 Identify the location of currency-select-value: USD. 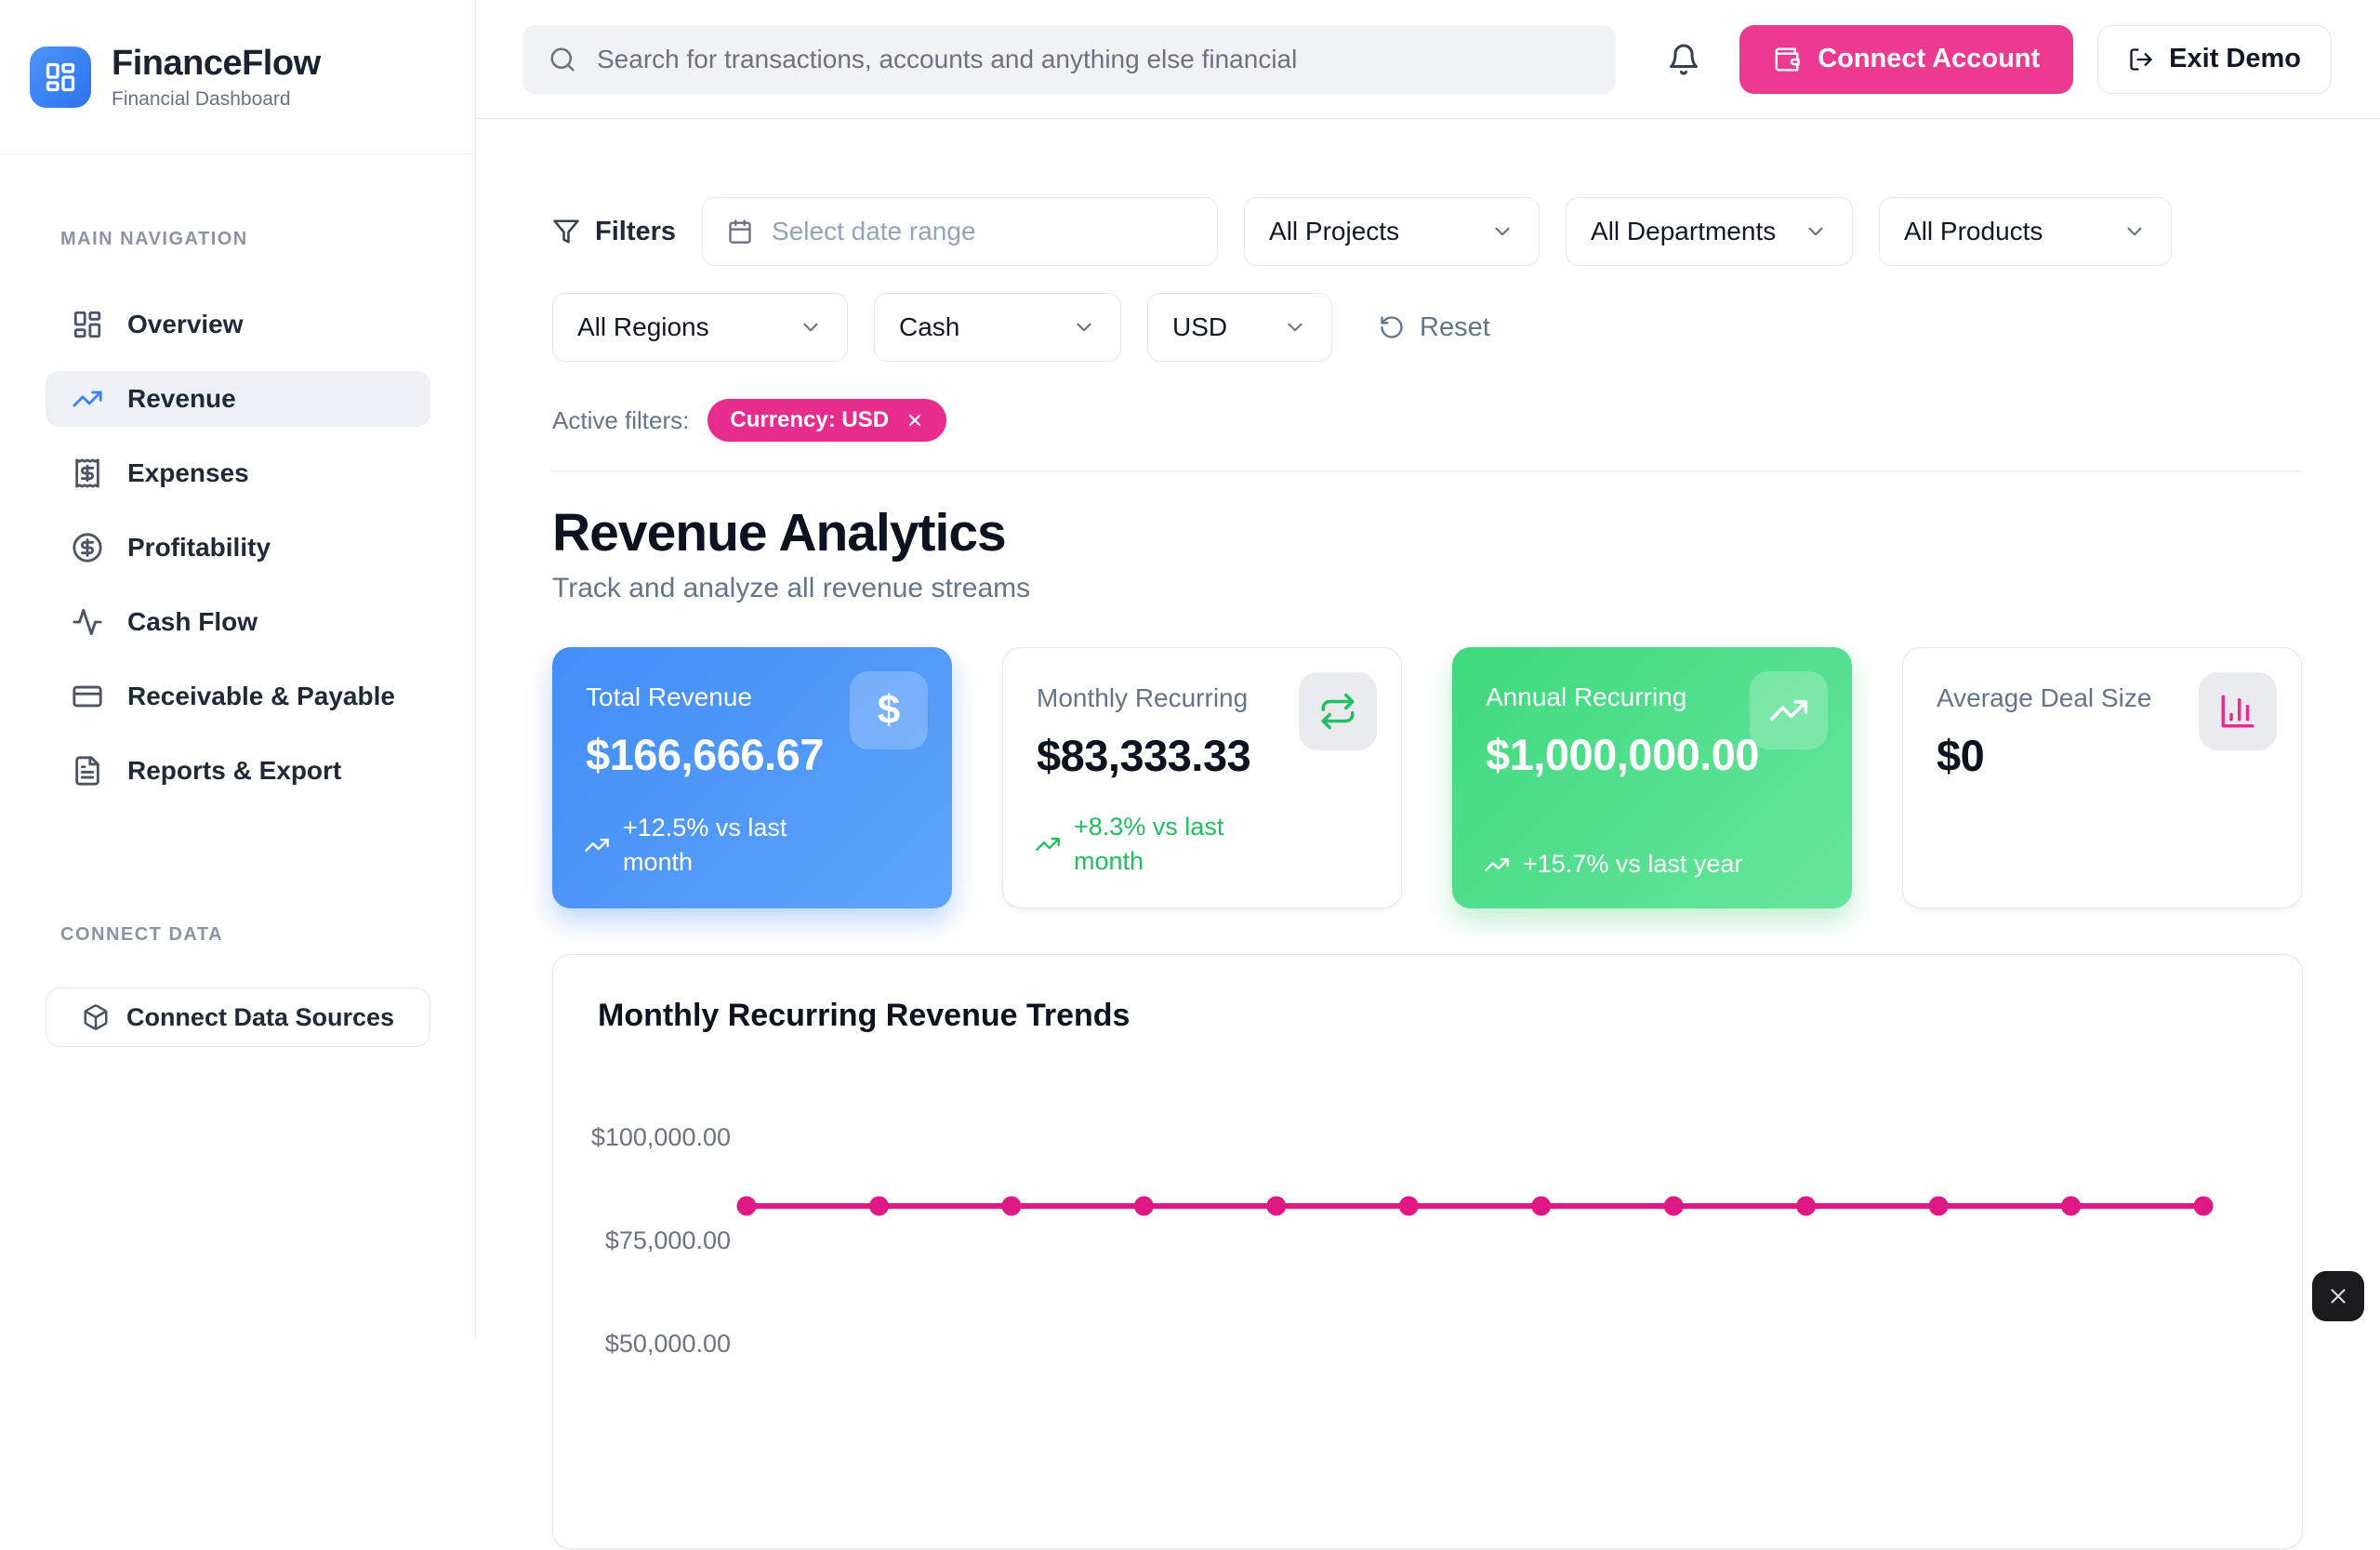
(1200, 326).